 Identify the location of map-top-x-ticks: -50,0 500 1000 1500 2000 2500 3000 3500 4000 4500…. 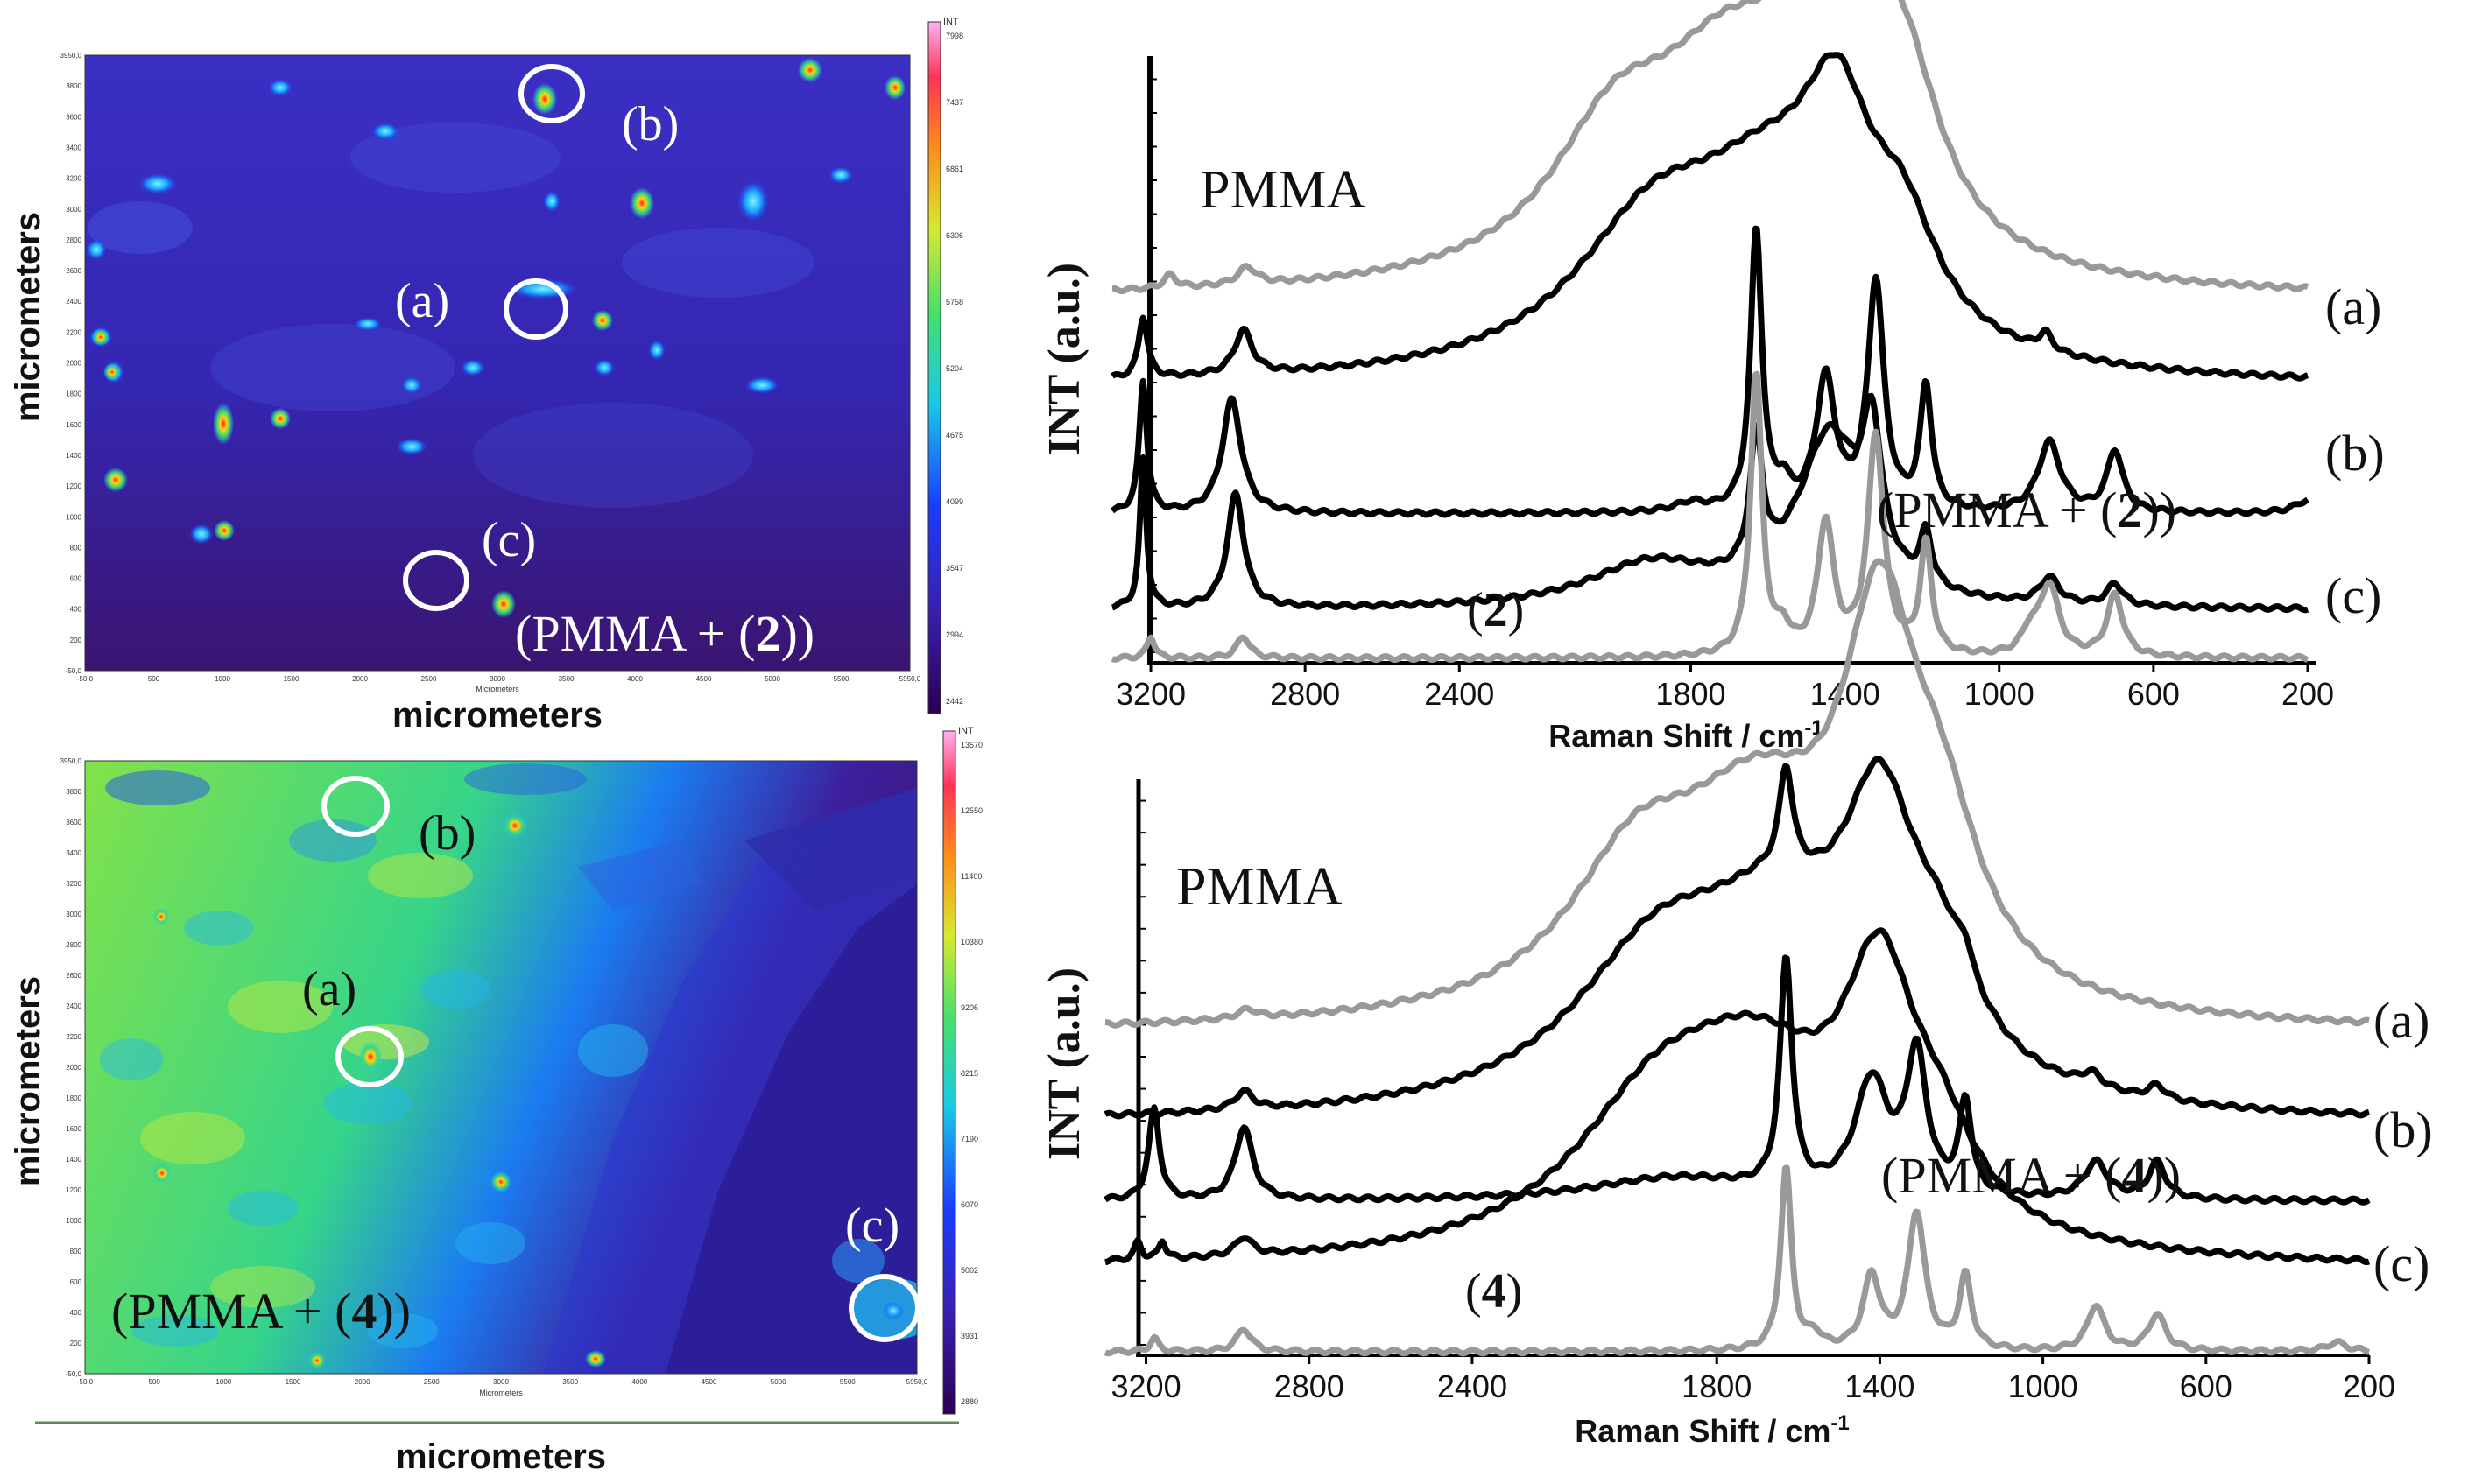
(499, 679).